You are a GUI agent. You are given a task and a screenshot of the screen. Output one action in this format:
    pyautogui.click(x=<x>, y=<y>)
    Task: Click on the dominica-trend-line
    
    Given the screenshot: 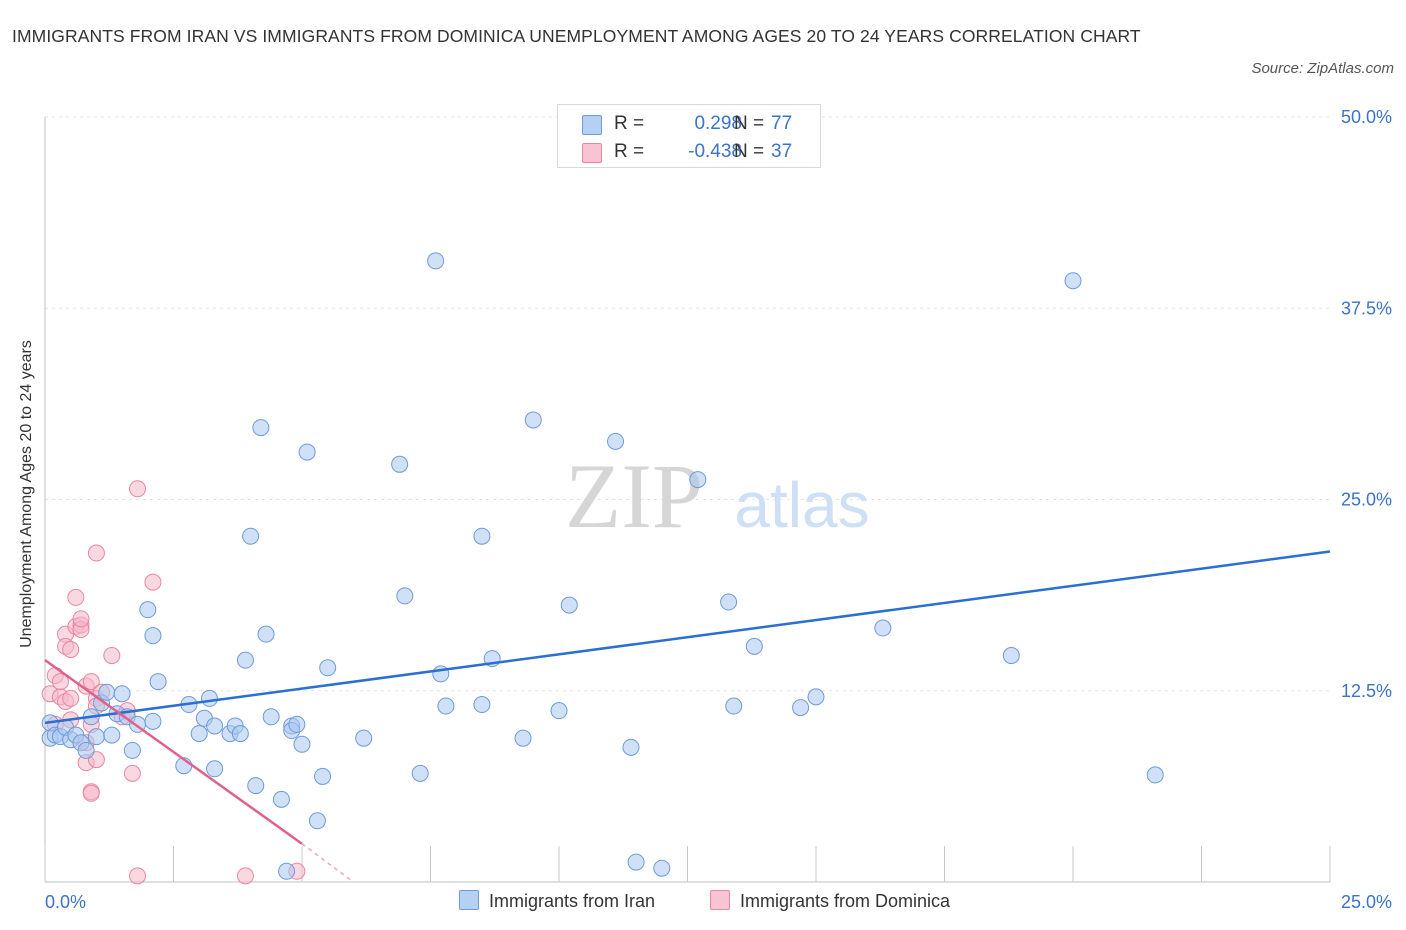 What is the action you would take?
    pyautogui.click(x=173, y=752)
    